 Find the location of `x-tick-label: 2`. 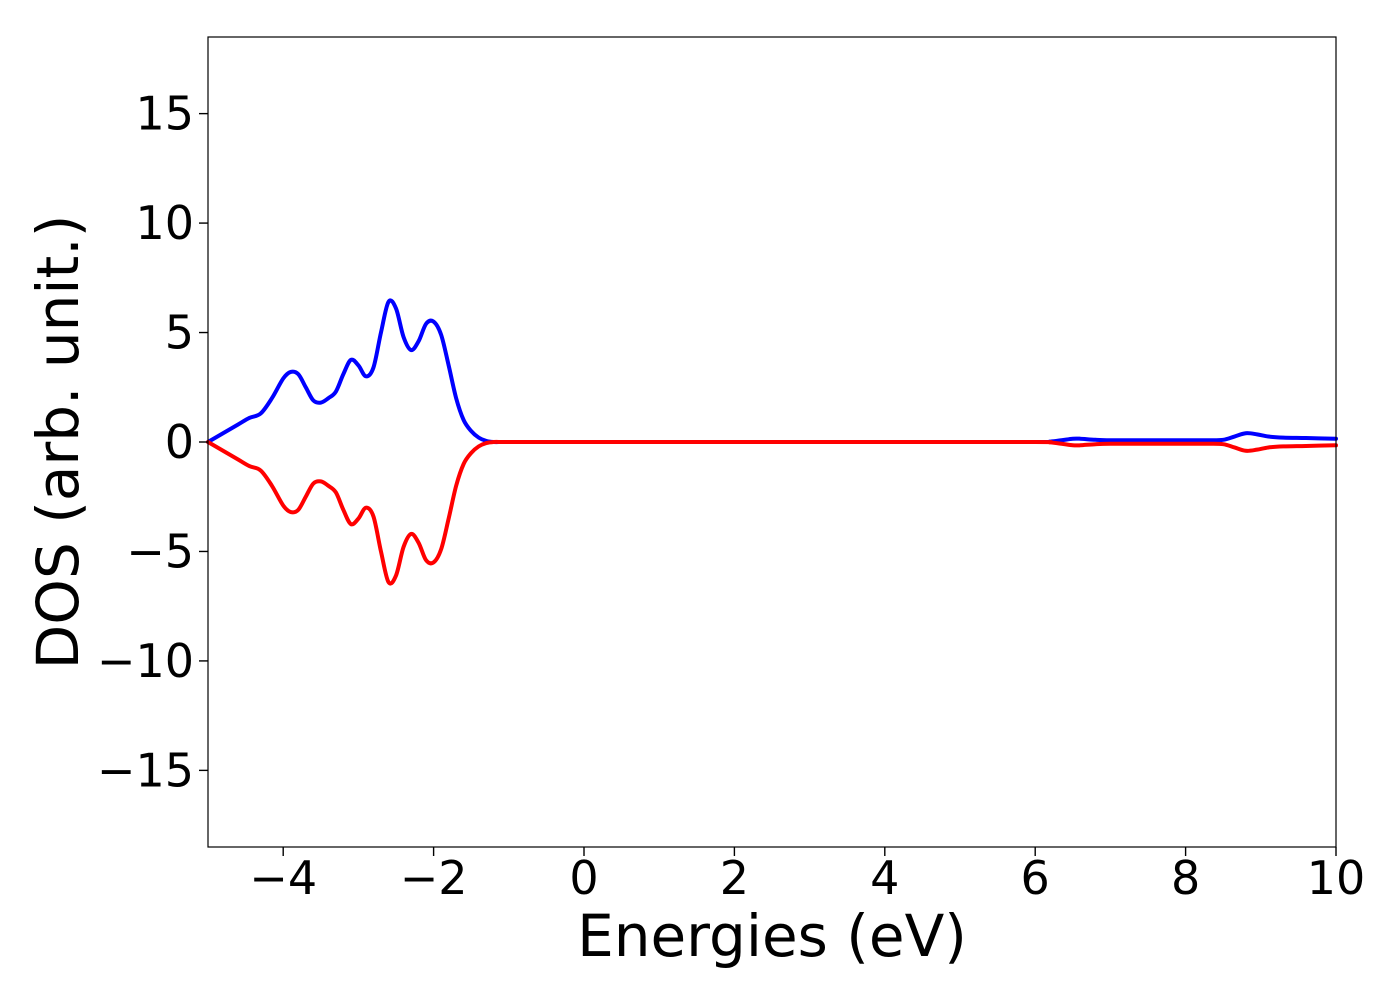

x-tick-label: 2 is located at coordinates (734, 878).